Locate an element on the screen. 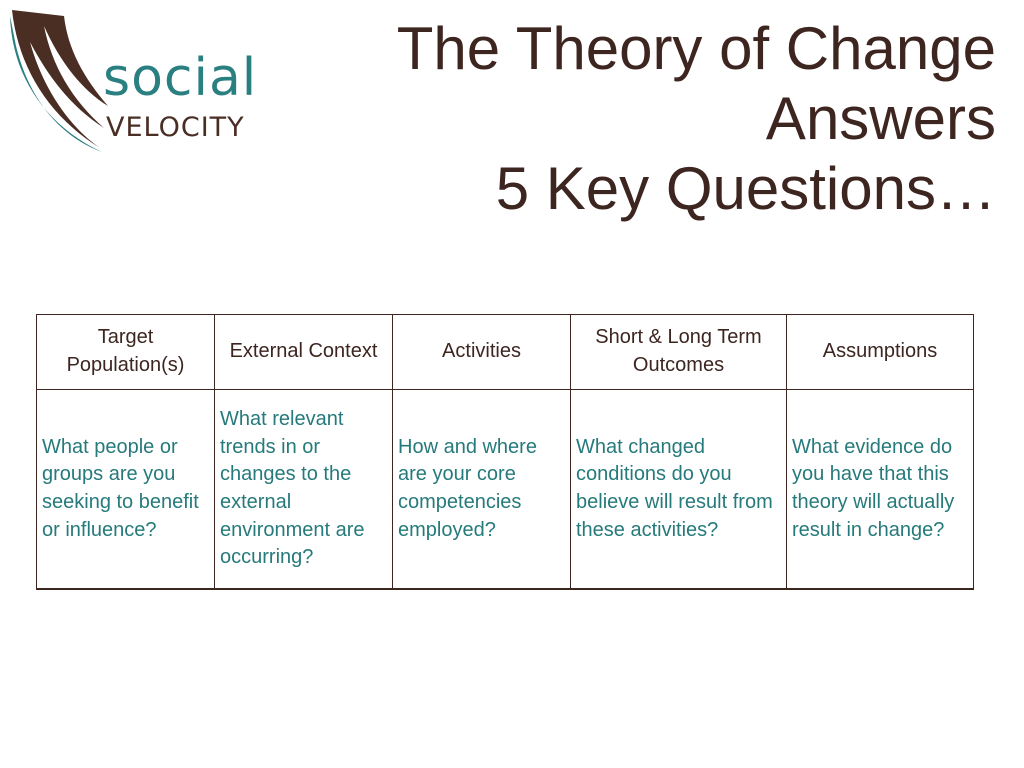 The width and height of the screenshot is (1024, 768). social-velocity-logo: social VELOCITY is located at coordinates (143, 81).